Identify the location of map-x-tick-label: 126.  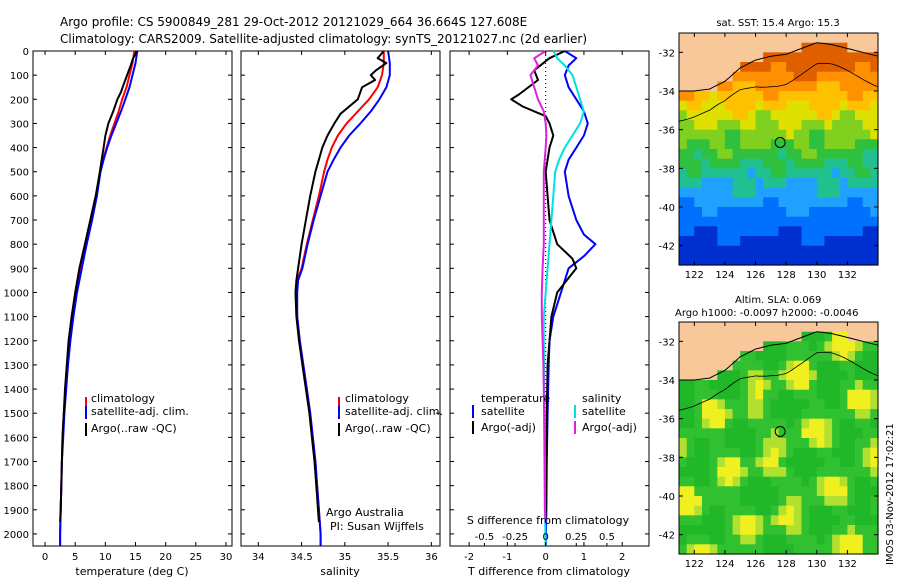
(755, 275).